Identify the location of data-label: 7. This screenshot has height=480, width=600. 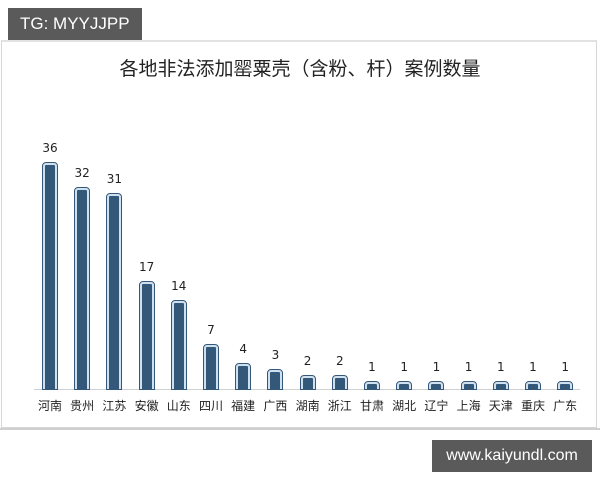
(211, 330).